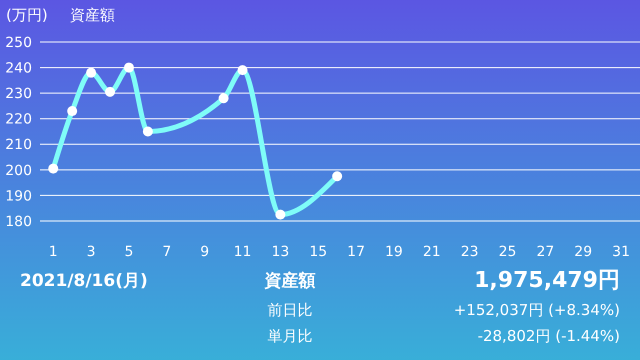  Describe the element at coordinates (92, 15) in the screenshot. I see `chart-title: 資産額` at that location.